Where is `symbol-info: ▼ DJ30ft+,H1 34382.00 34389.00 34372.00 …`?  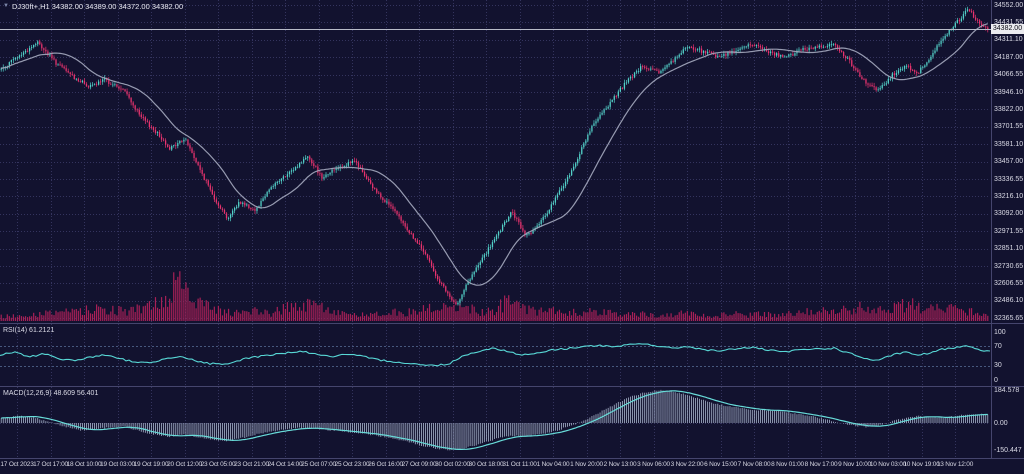 symbol-info: ▼ DJ30ft+,H1 34382.00 34389.00 34372.00 … is located at coordinates (93, 6).